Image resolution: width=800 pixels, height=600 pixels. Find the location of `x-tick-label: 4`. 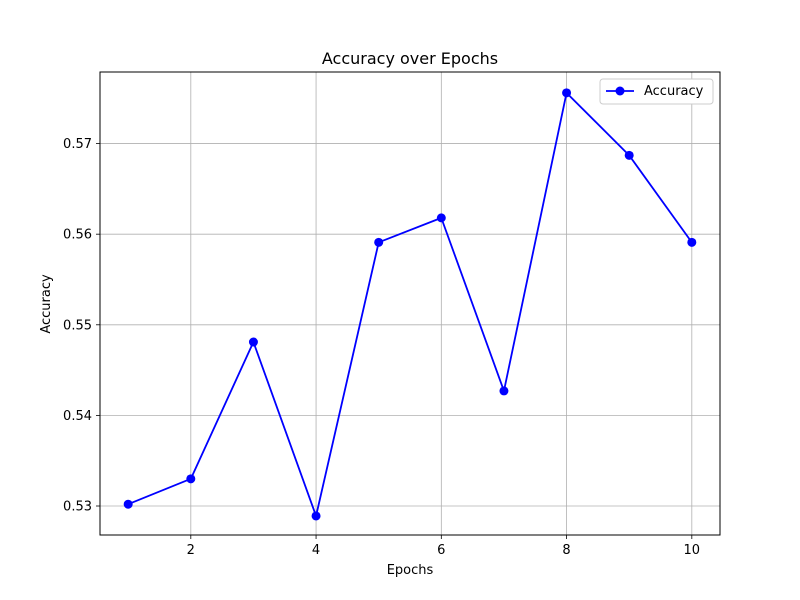

x-tick-label: 4 is located at coordinates (316, 550).